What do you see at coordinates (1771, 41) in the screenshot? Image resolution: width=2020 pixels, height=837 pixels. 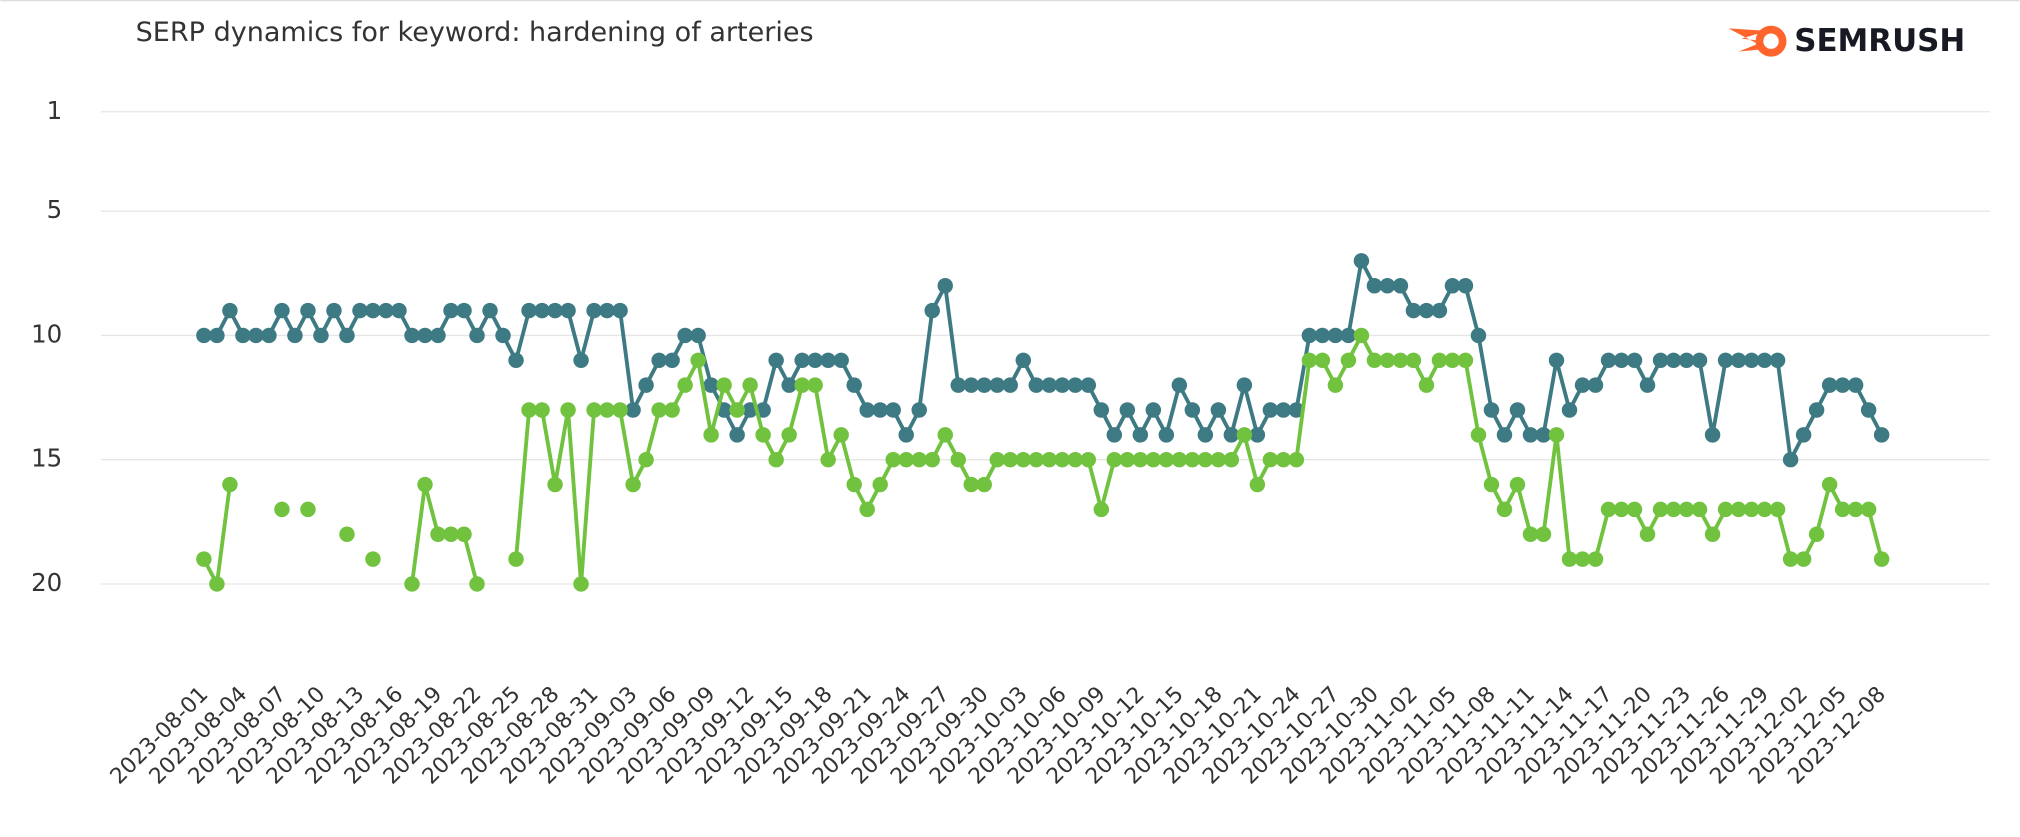 I see `logo-inner` at bounding box center [1771, 41].